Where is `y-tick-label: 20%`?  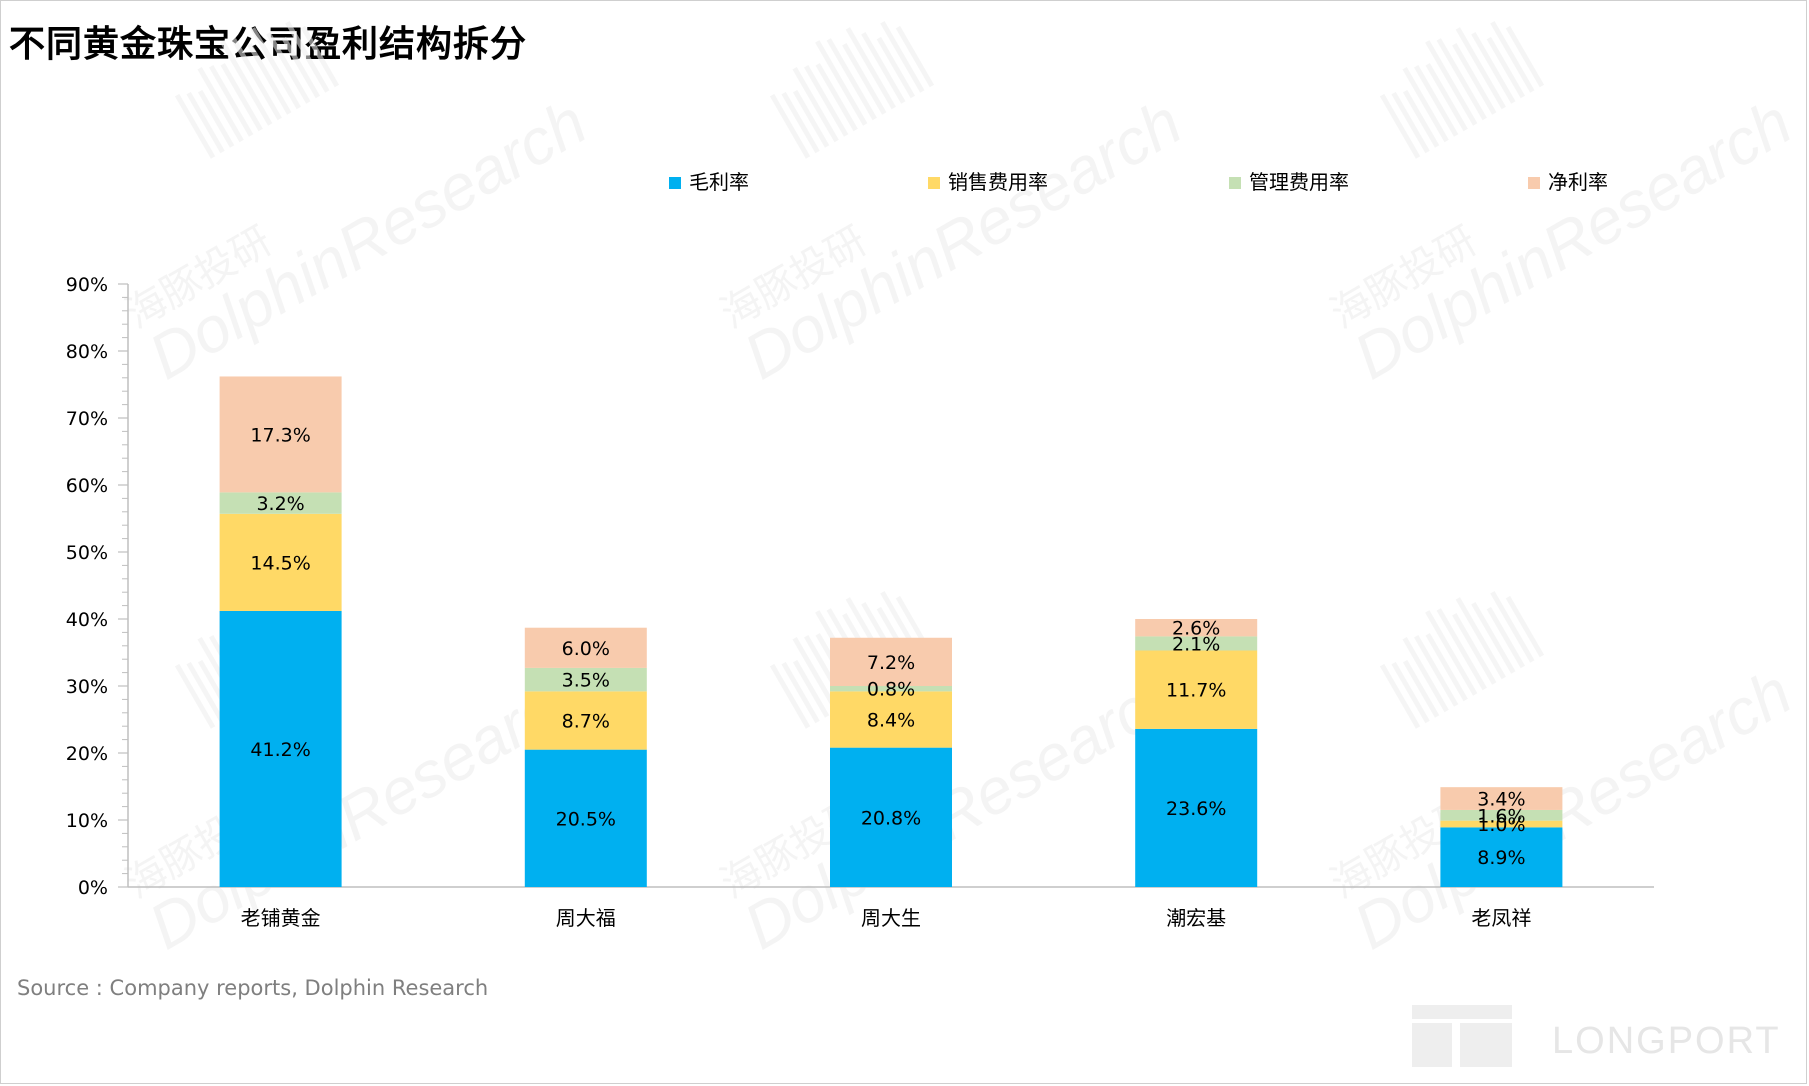
y-tick-label: 20% is located at coordinates (87, 754).